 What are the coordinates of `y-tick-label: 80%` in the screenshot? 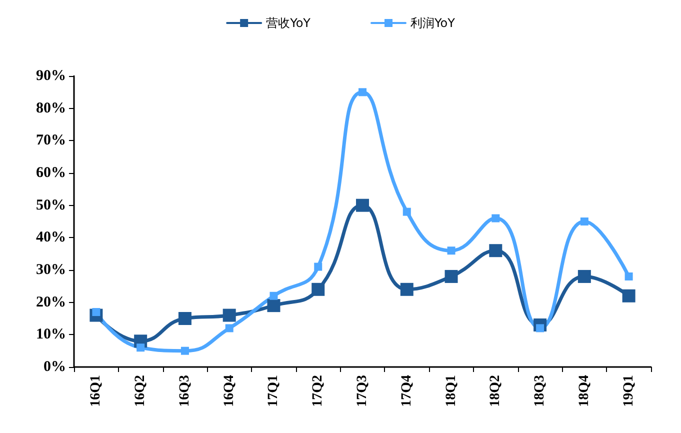 It's located at (51, 108).